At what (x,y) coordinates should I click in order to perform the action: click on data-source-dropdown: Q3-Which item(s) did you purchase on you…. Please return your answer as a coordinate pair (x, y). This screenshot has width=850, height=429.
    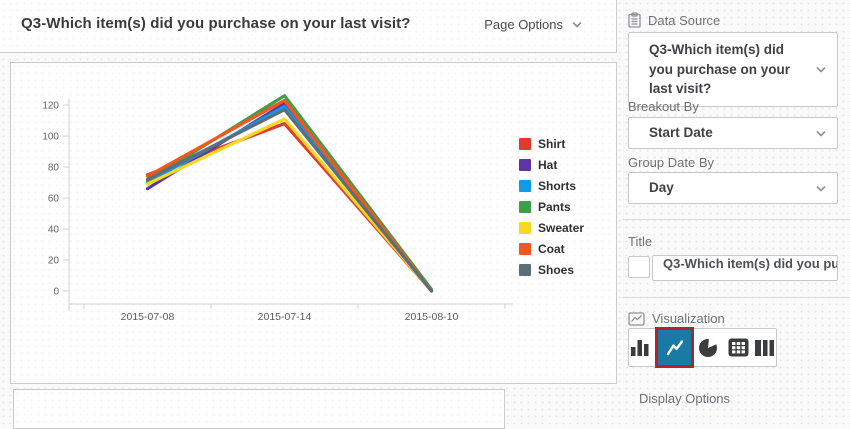
    Looking at the image, I should click on (733, 69).